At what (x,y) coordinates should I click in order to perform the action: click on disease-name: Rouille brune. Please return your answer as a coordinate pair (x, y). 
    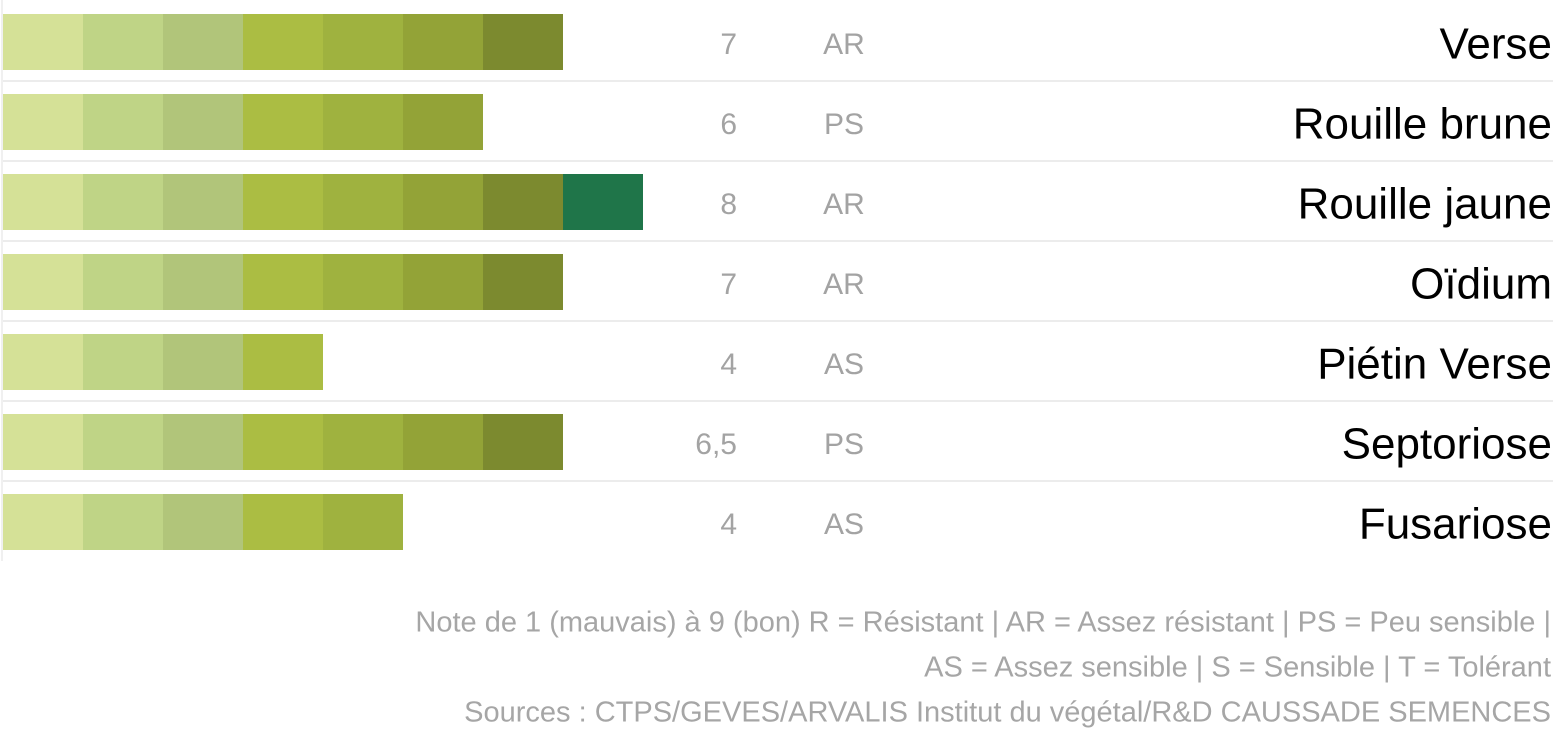
    Looking at the image, I should click on (1422, 124).